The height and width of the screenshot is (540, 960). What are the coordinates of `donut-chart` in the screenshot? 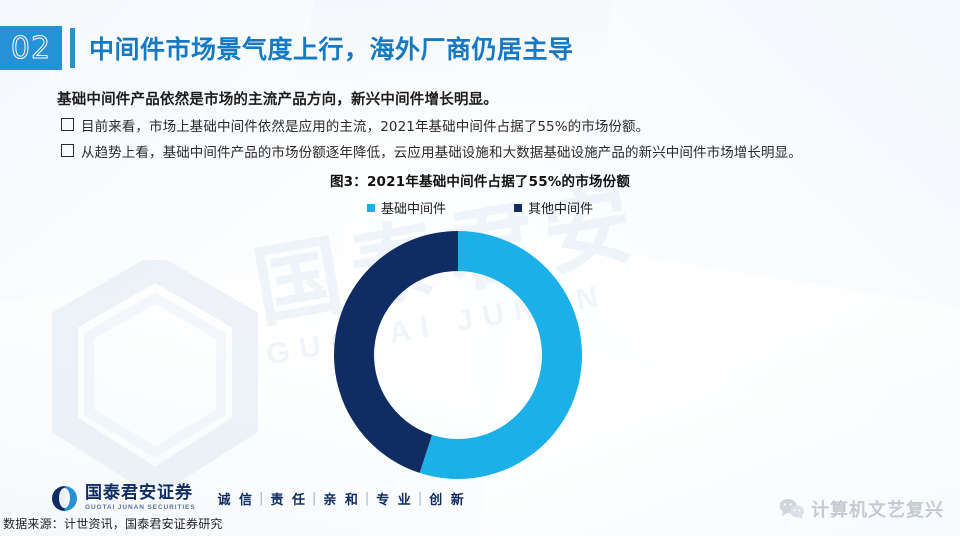 It's located at (458, 355).